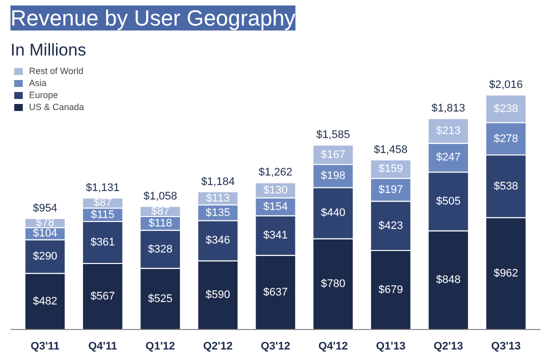 Image resolution: width=550 pixels, height=355 pixels. What do you see at coordinates (448, 158) in the screenshot?
I see `data-label: $247` at bounding box center [448, 158].